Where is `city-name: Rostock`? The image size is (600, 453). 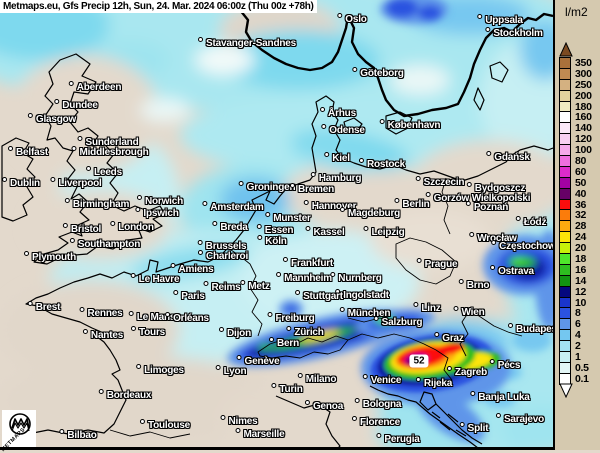
city-name: Rostock is located at coordinates (386, 164).